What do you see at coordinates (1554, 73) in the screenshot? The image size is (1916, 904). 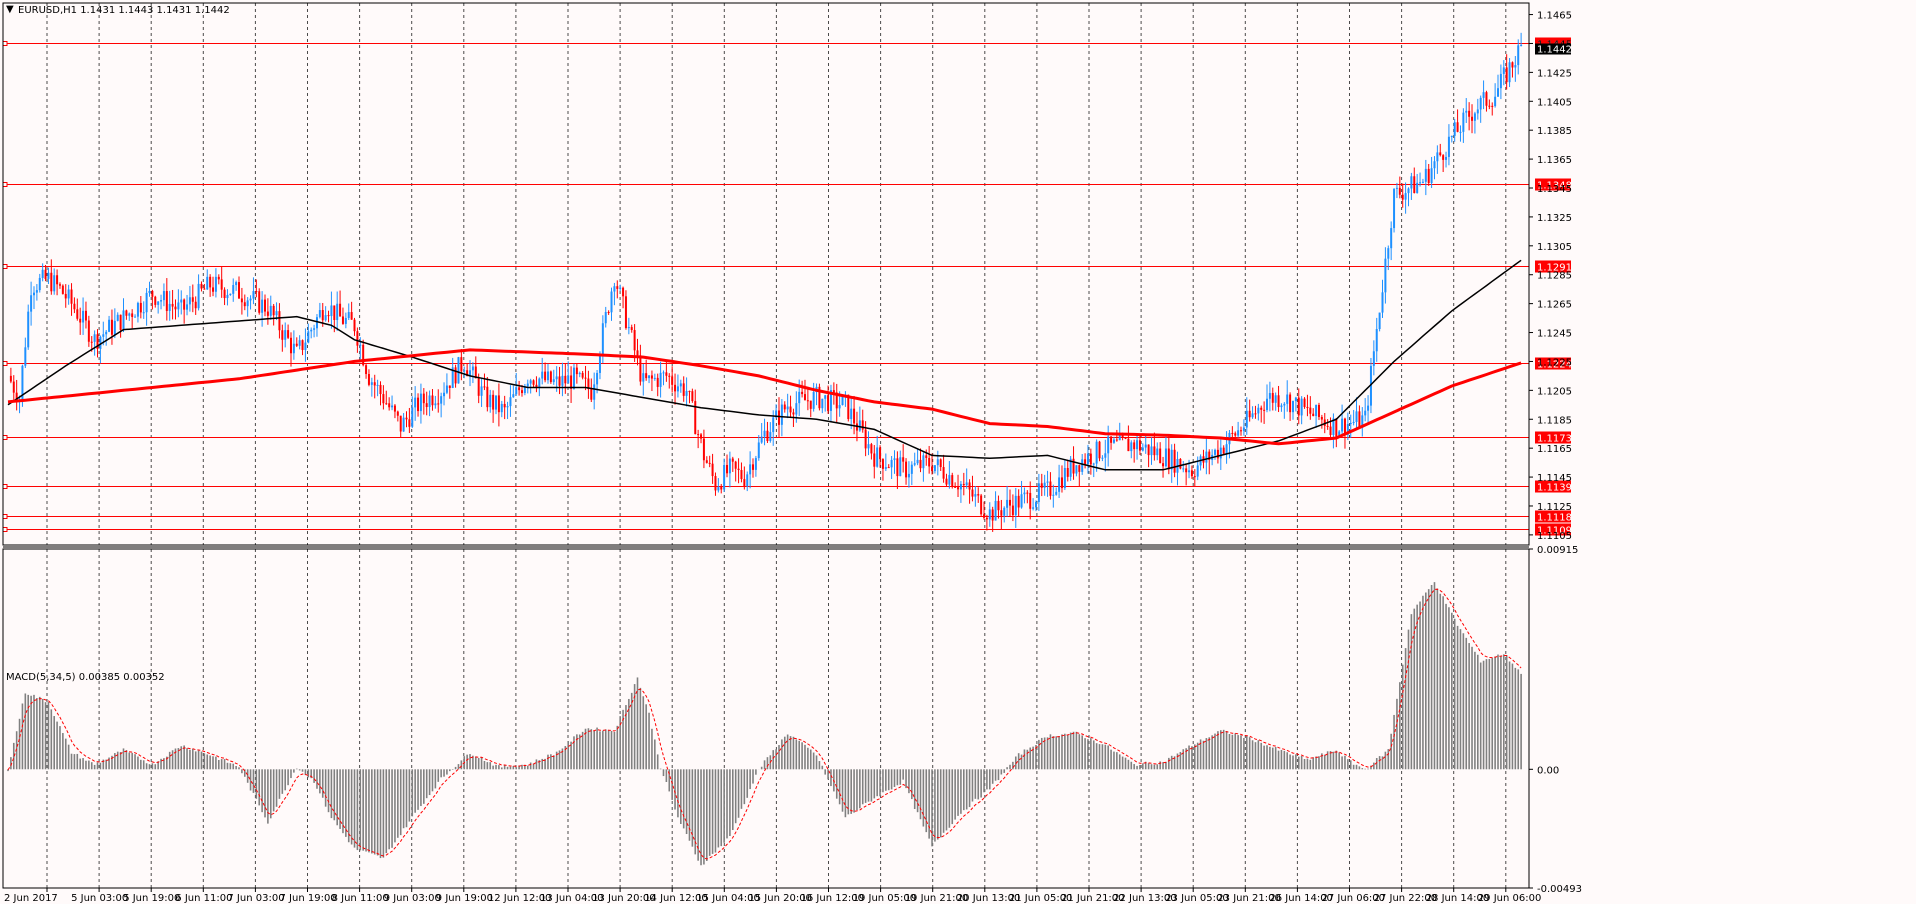 I see `price-tick-label: 1.1425` at bounding box center [1554, 73].